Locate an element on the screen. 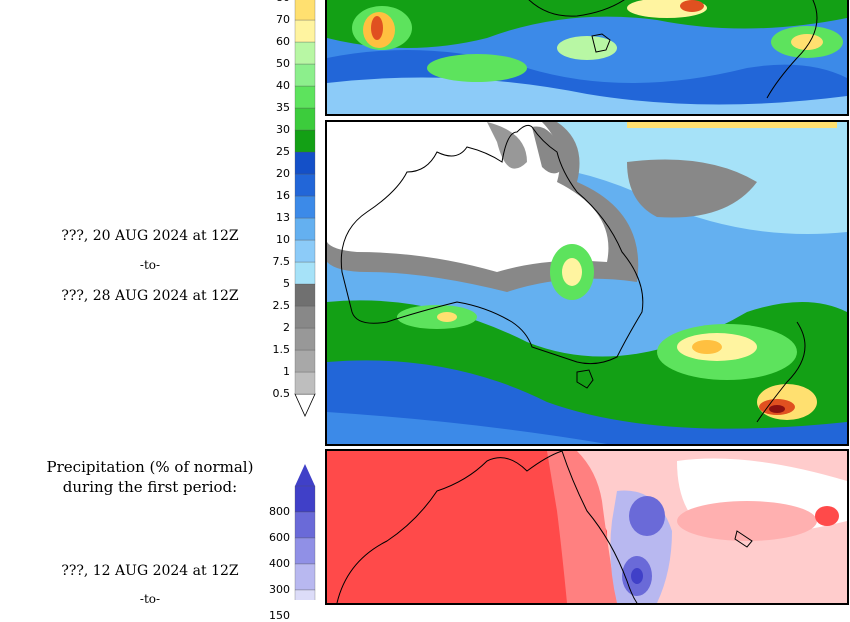  legend-tick-label: 25 is located at coordinates (283, 151).